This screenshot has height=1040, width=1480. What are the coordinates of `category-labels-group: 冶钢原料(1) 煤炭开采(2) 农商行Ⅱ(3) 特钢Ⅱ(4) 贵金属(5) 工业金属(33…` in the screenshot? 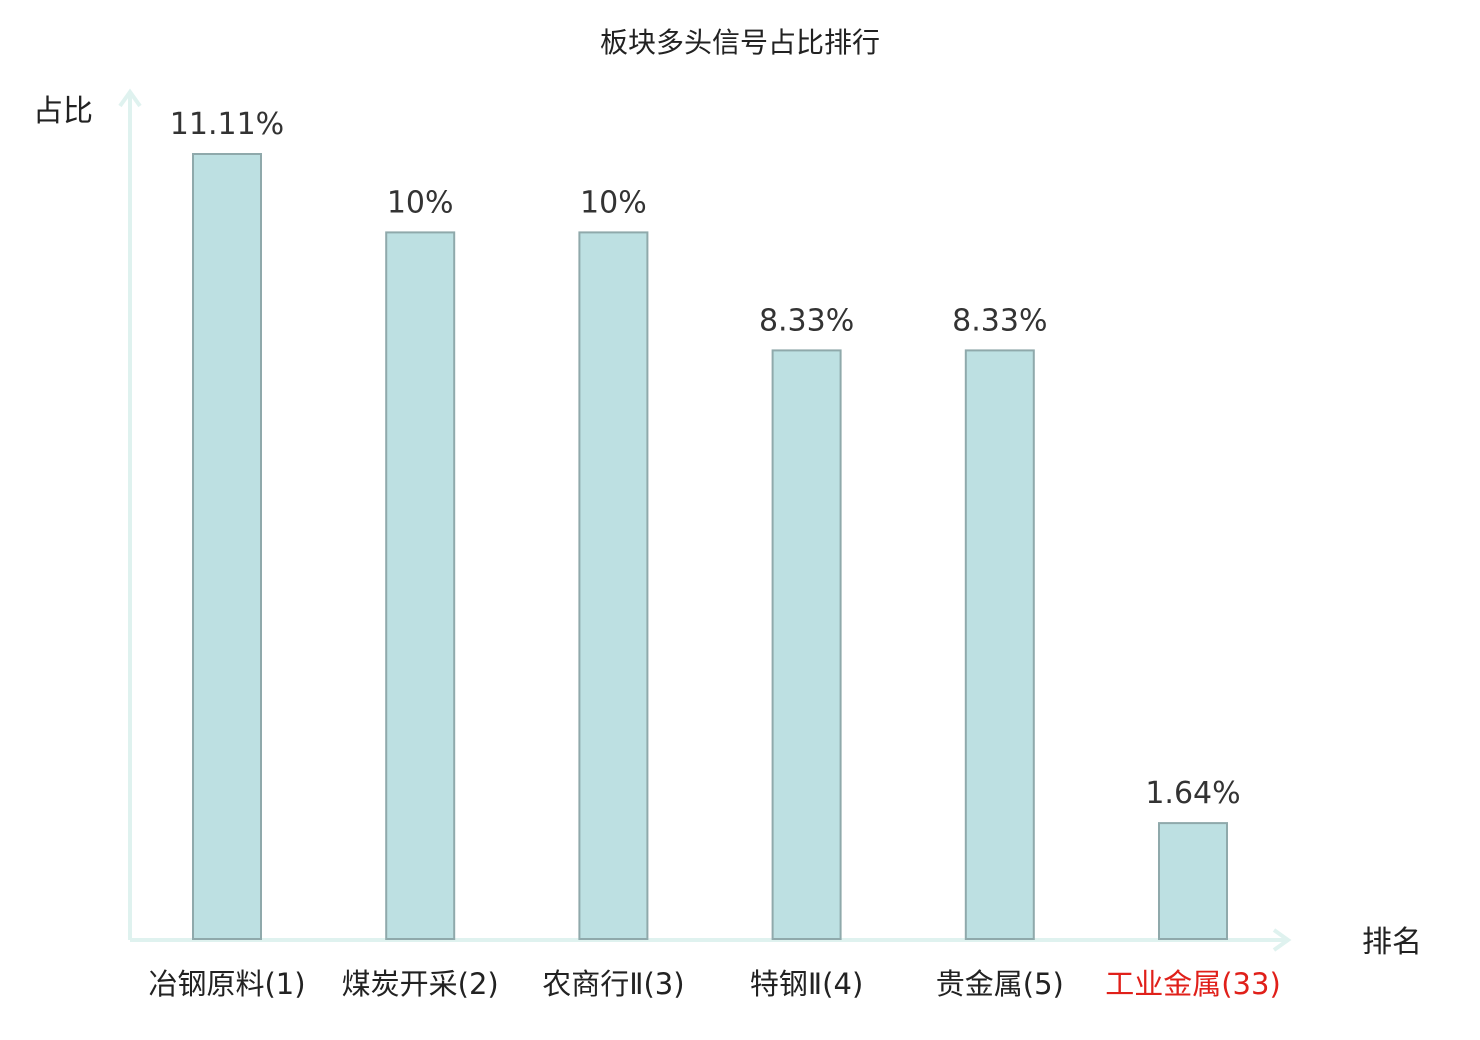 It's located at (714, 984).